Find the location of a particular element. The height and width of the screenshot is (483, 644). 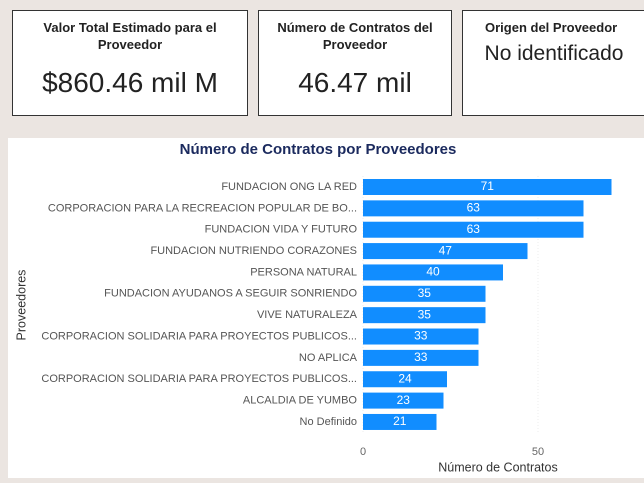

y-tick-label: ALCALDIA DE YUMBO is located at coordinates (300, 401).